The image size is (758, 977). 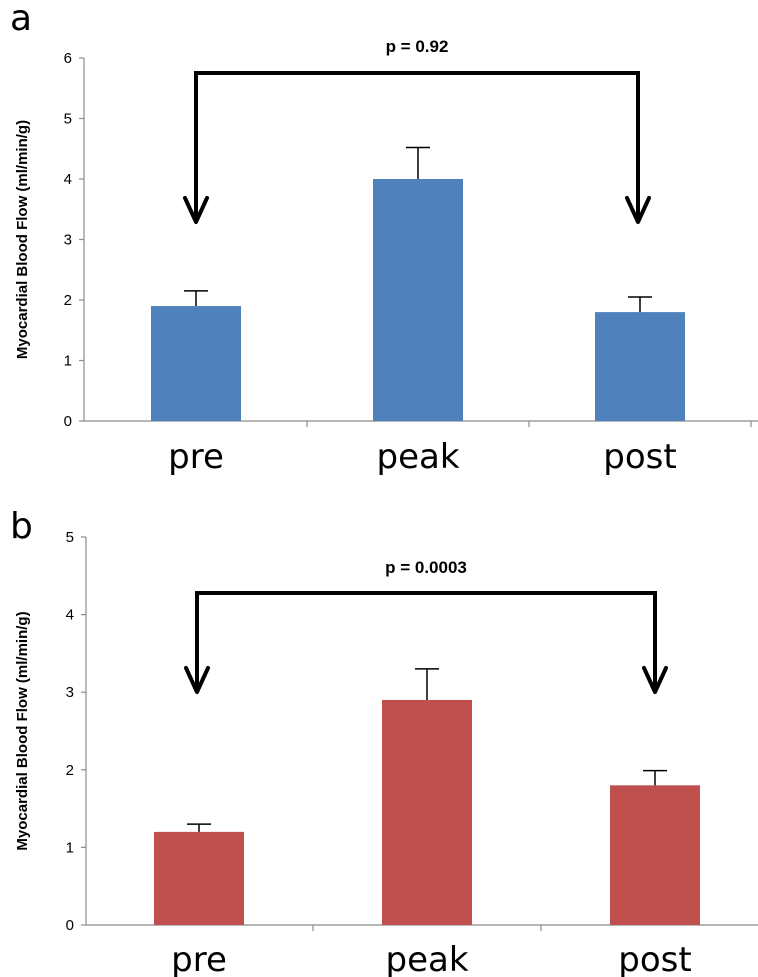 I want to click on p-value-annotation: p = 0.92, so click(x=417, y=46).